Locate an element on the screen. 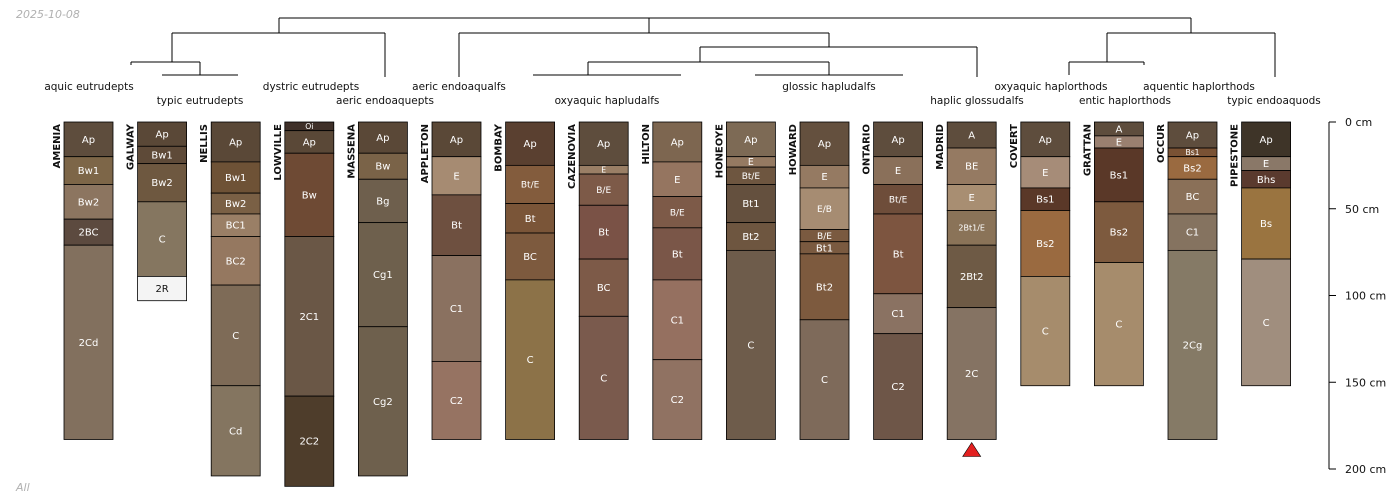 Image resolution: width=1400 pixels, height=500 pixels. horizon-hilton-c2 is located at coordinates (677, 399).